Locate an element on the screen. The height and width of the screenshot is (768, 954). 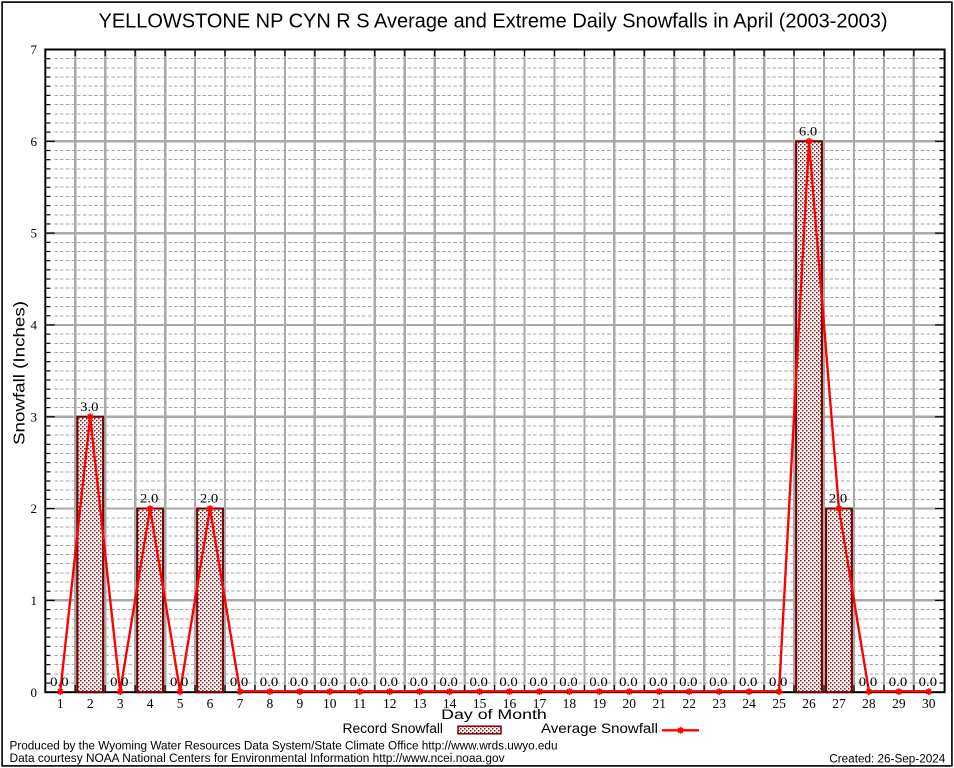
svg-text: 30 is located at coordinates (929, 703).